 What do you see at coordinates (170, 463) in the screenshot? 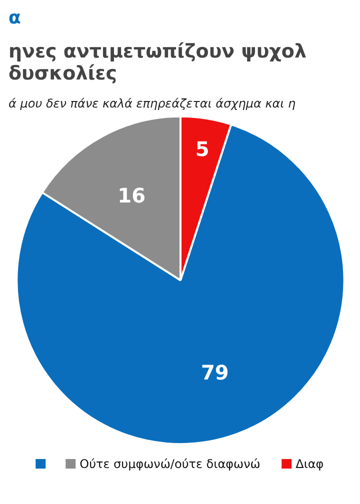
I see `legend-label: Ούτε συμφωνώ/ούτε διαφωνώ` at bounding box center [170, 463].